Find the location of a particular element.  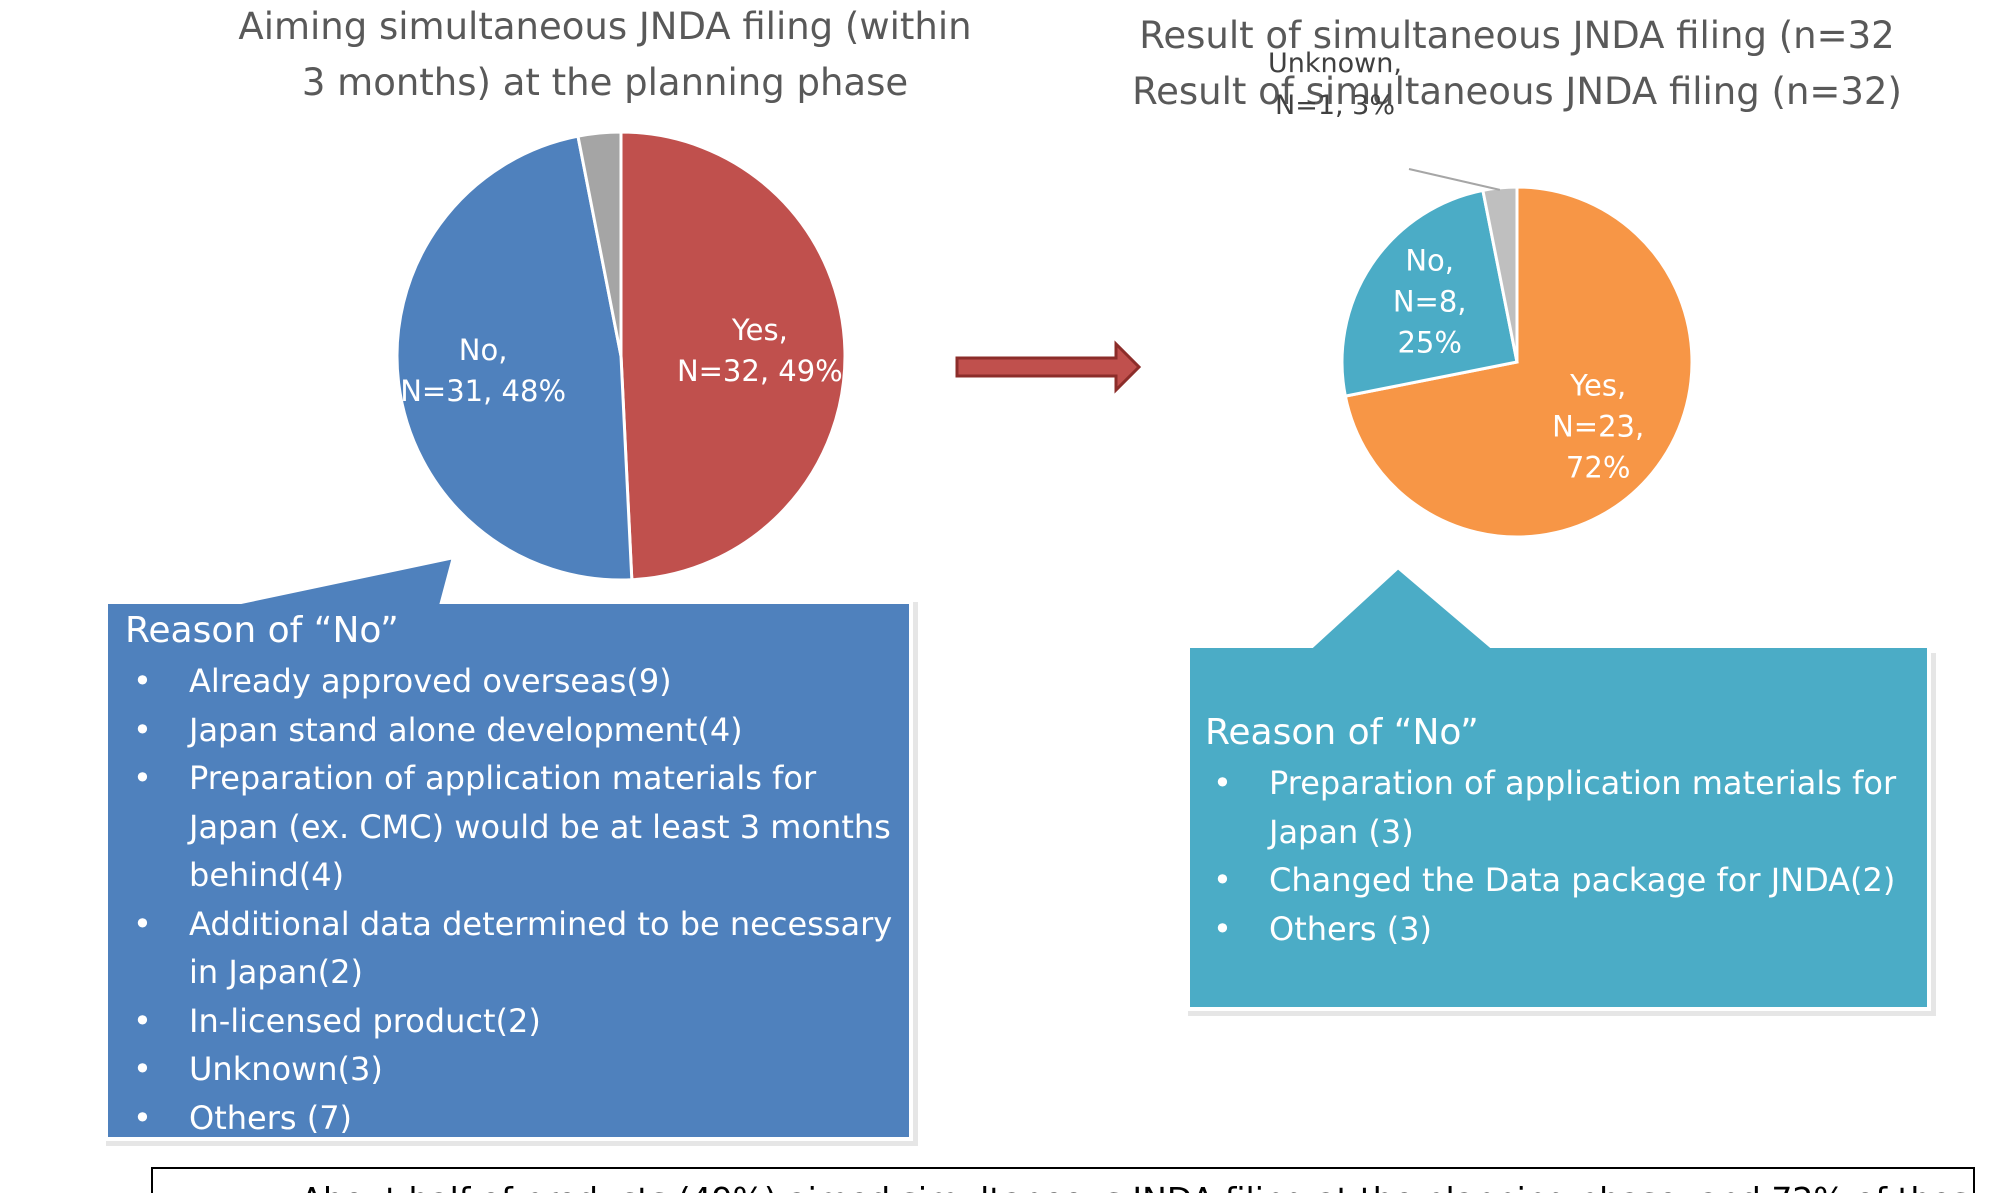

reason-item: Others (3) is located at coordinates (1565, 929).